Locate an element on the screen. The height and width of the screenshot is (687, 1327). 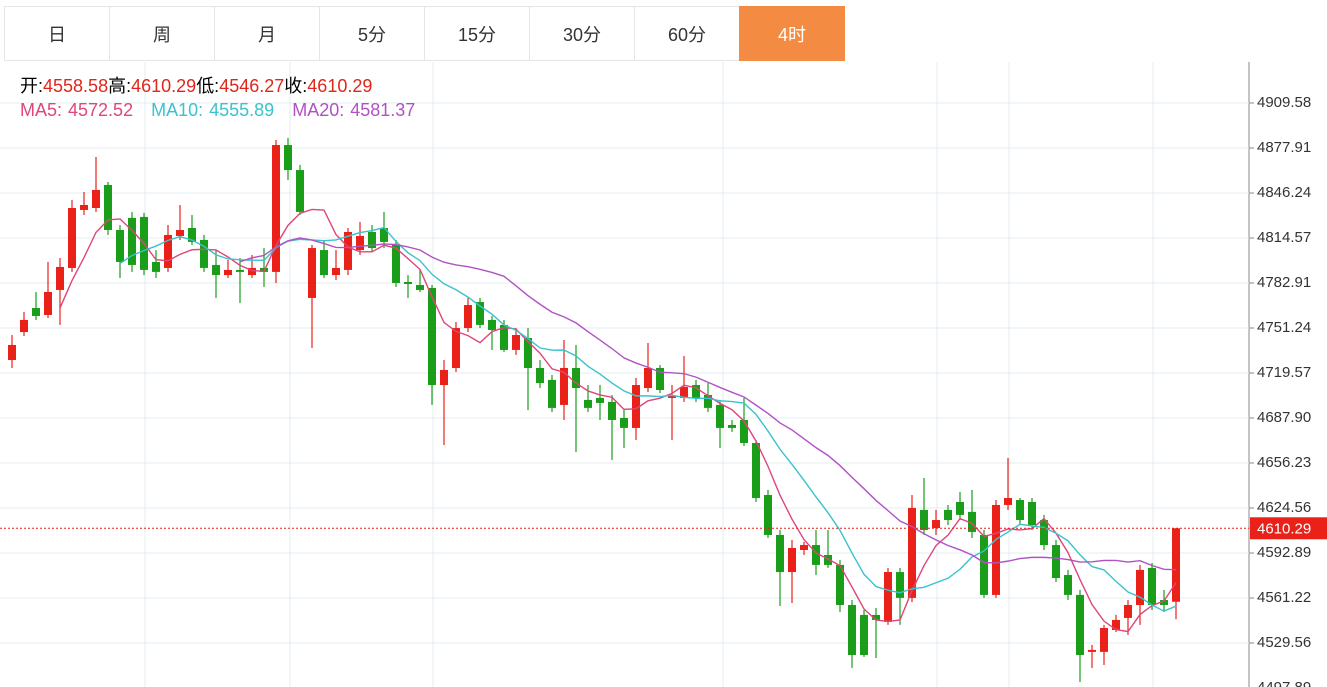
legend-value: 4558.58 is located at coordinates (76, 86).